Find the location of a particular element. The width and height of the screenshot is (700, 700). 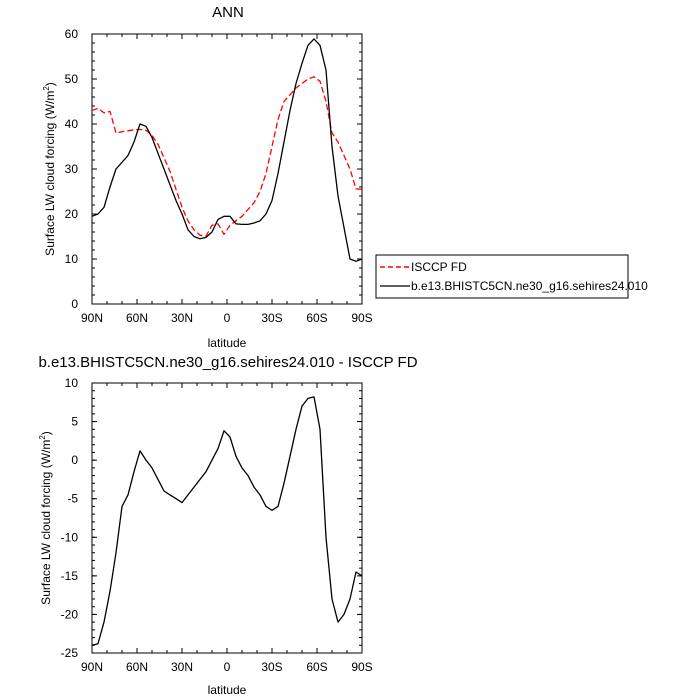

y-tick-label: -5 is located at coordinates (72, 499).